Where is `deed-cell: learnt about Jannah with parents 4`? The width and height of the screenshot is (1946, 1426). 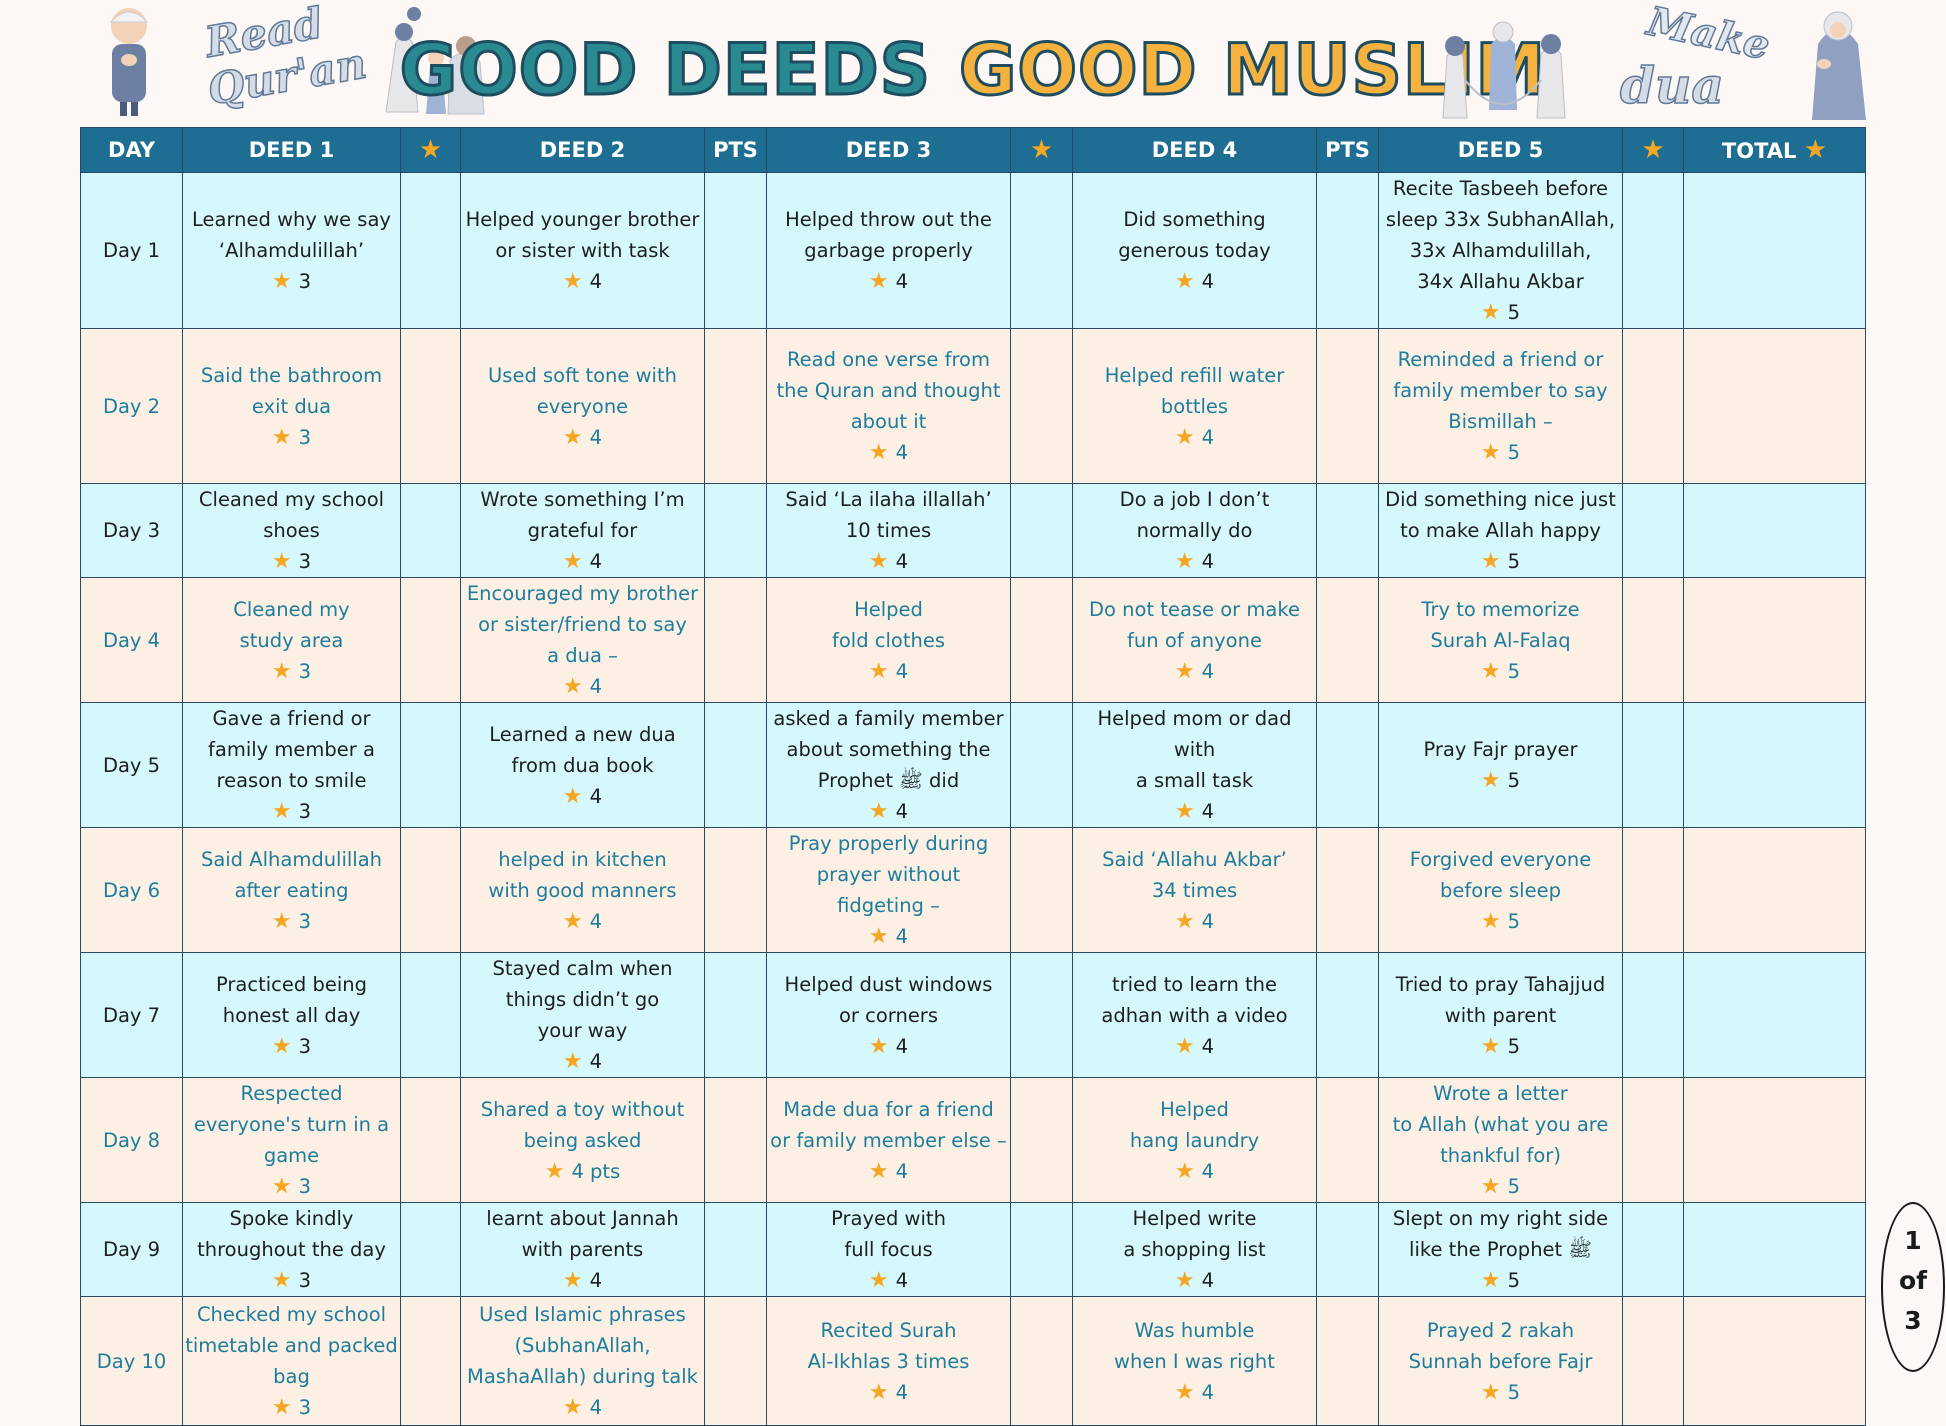
deed-cell: learnt about Jannah with parents 4 is located at coordinates (582, 1249).